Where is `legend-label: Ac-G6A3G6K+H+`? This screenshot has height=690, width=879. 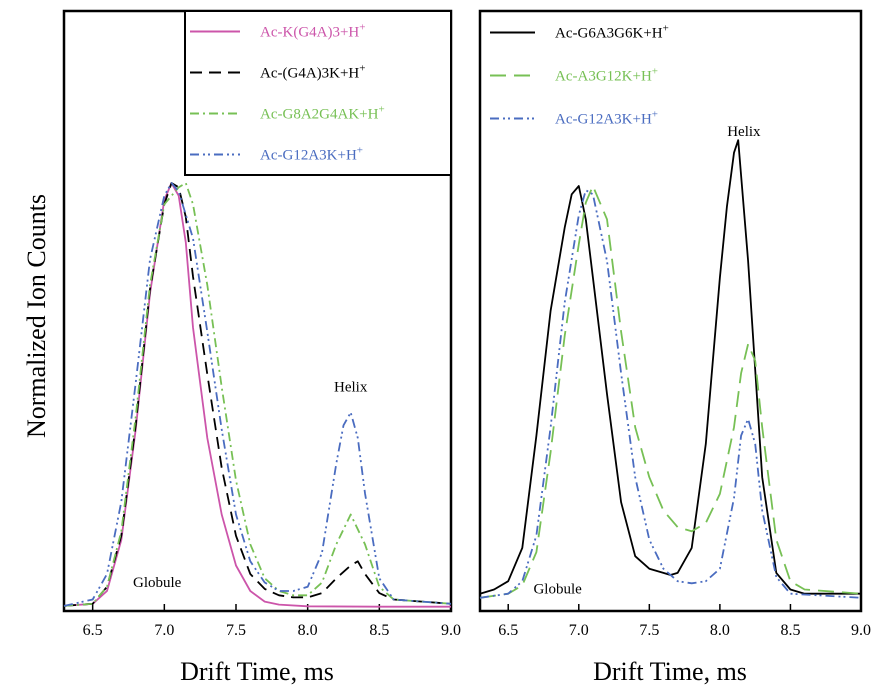 legend-label: Ac-G6A3G6K+H+ is located at coordinates (612, 32).